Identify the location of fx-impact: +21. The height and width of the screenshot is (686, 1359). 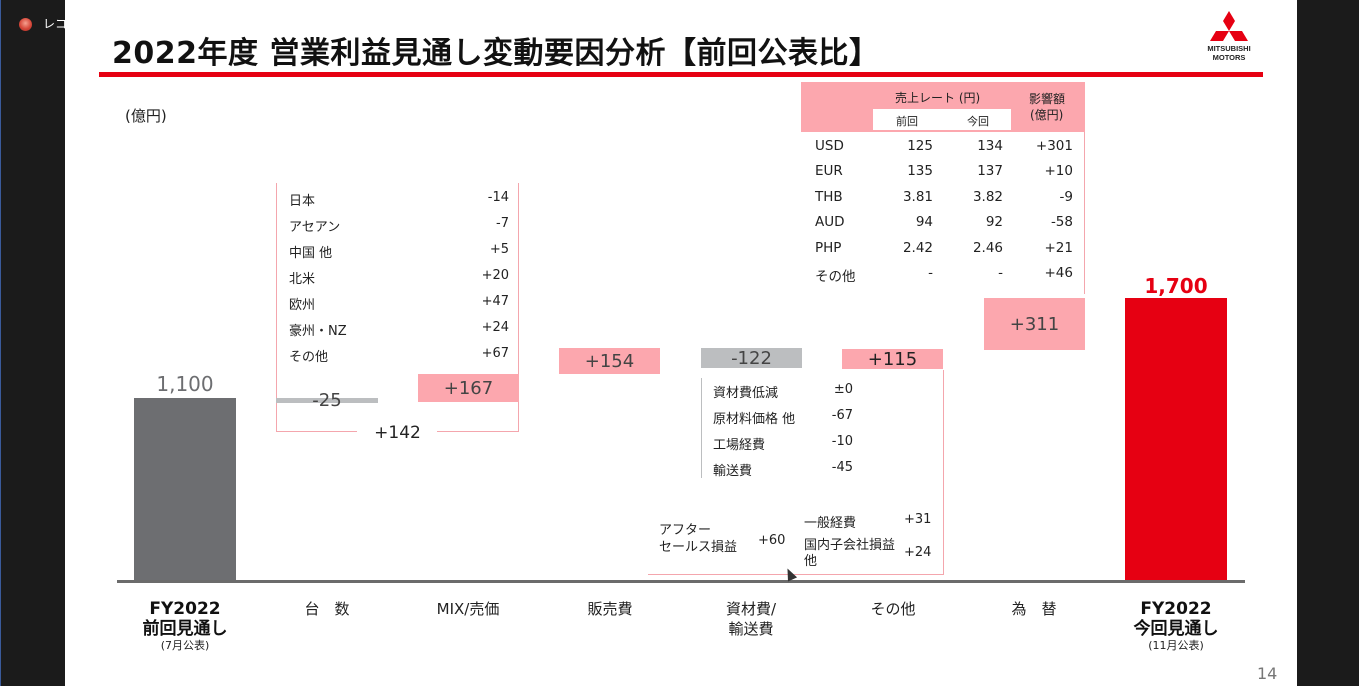
(1059, 248).